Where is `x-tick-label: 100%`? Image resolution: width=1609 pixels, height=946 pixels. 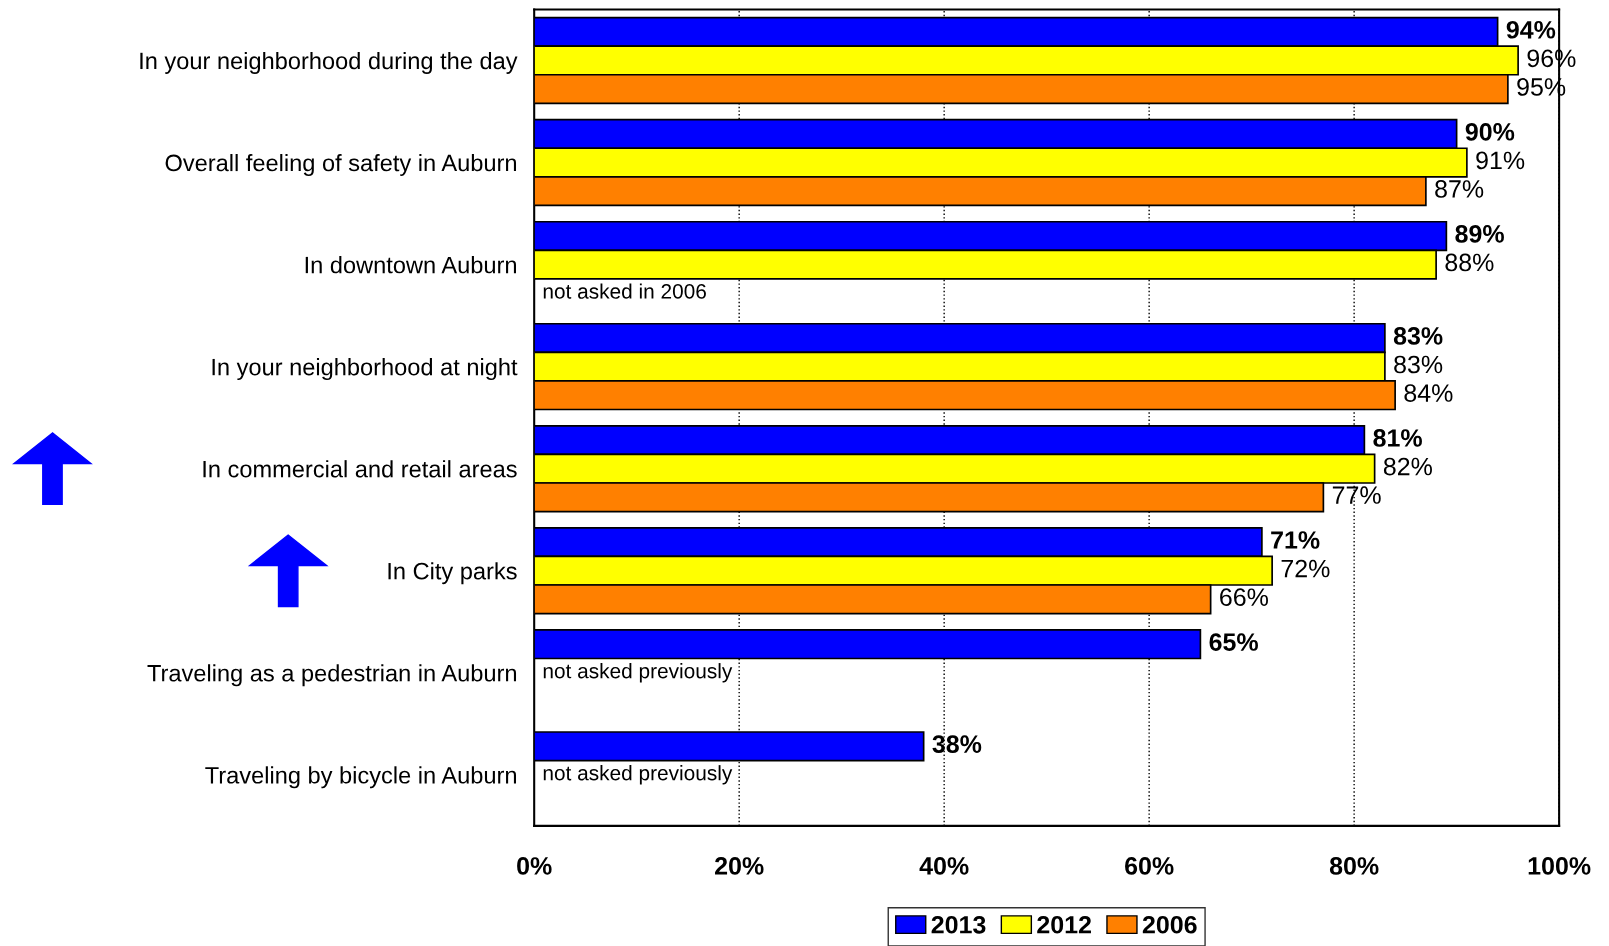
x-tick-label: 100% is located at coordinates (1559, 866).